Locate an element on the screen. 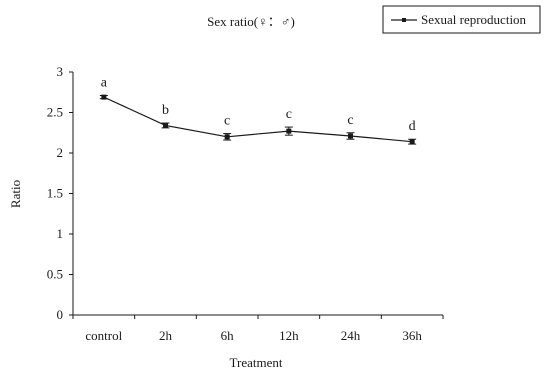  series-line is located at coordinates (258, 119).